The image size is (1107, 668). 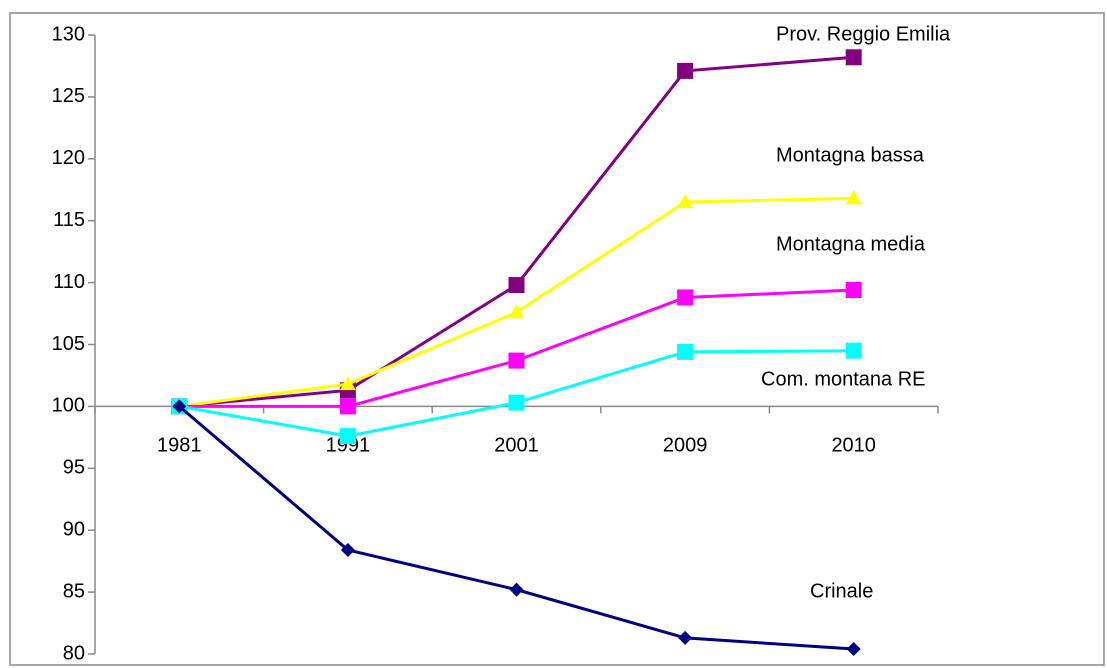 I want to click on y-tick-label: 100, so click(x=68, y=406).